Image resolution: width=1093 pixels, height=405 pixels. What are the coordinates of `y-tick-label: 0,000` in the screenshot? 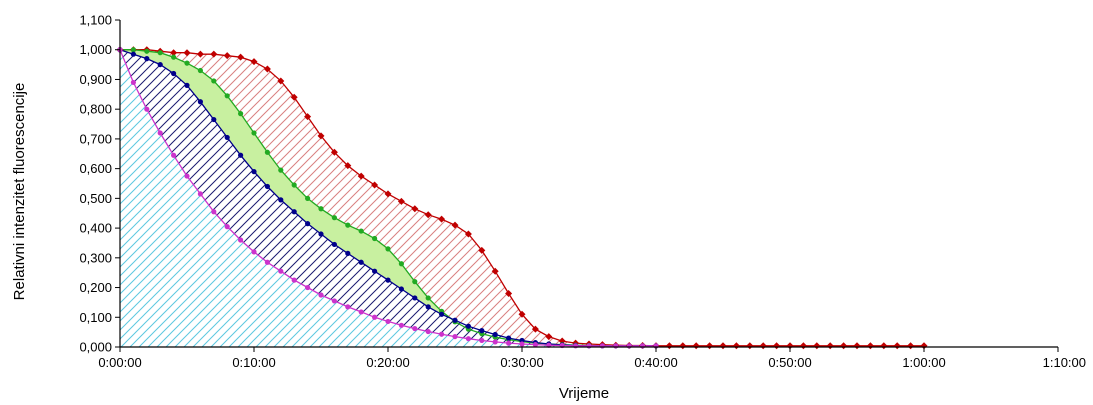 It's located at (95, 347).